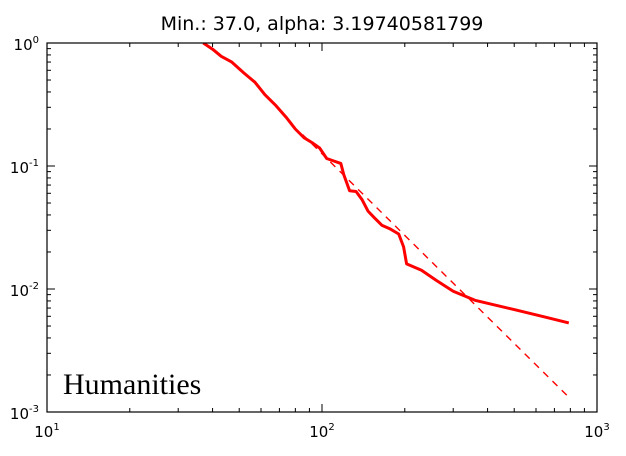 The image size is (626, 456). Describe the element at coordinates (321, 431) in the screenshot. I see `x-tick-label: 10²` at that location.